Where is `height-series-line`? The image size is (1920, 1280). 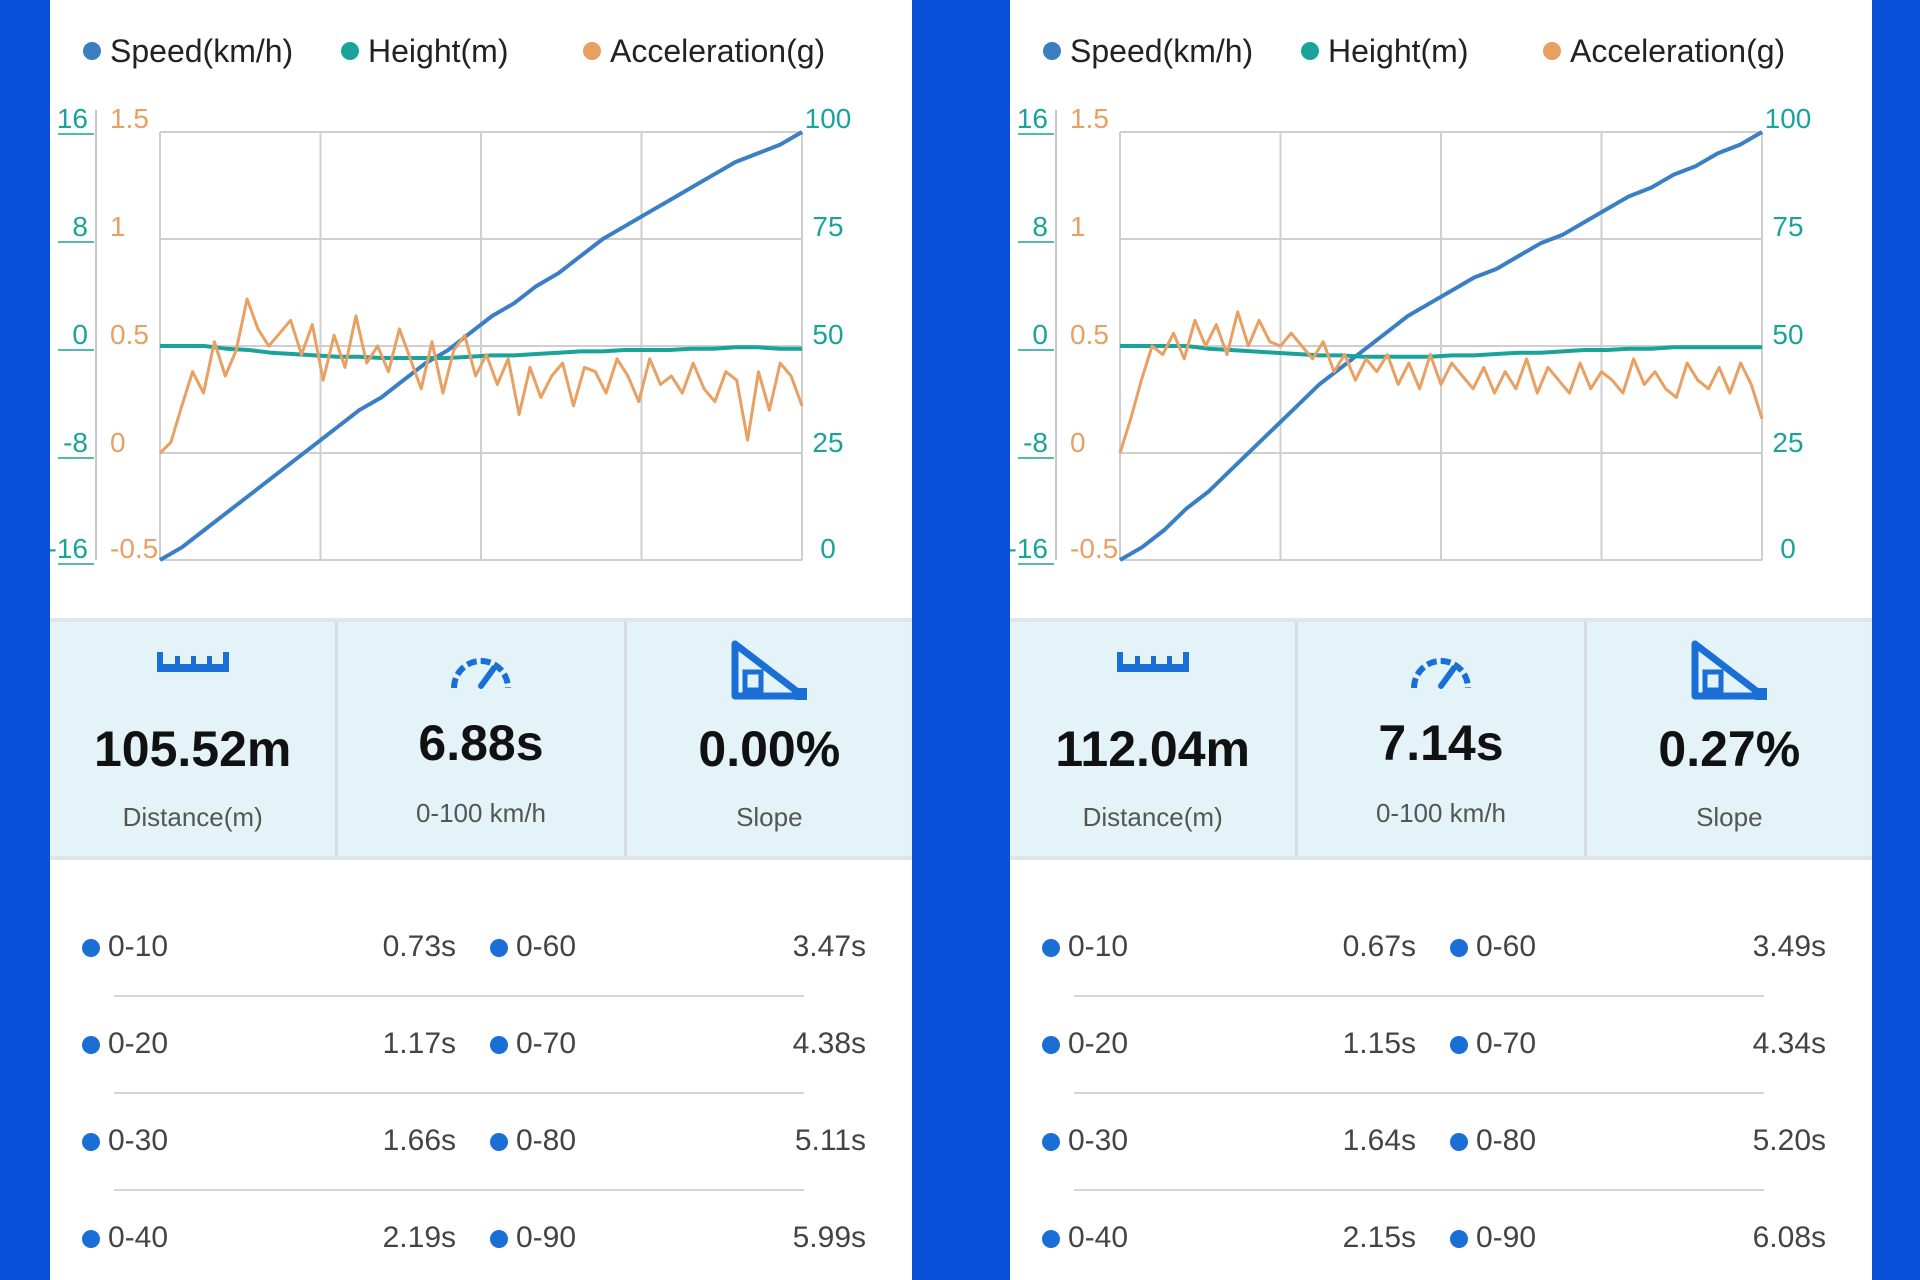
height-series-line is located at coordinates (481, 352).